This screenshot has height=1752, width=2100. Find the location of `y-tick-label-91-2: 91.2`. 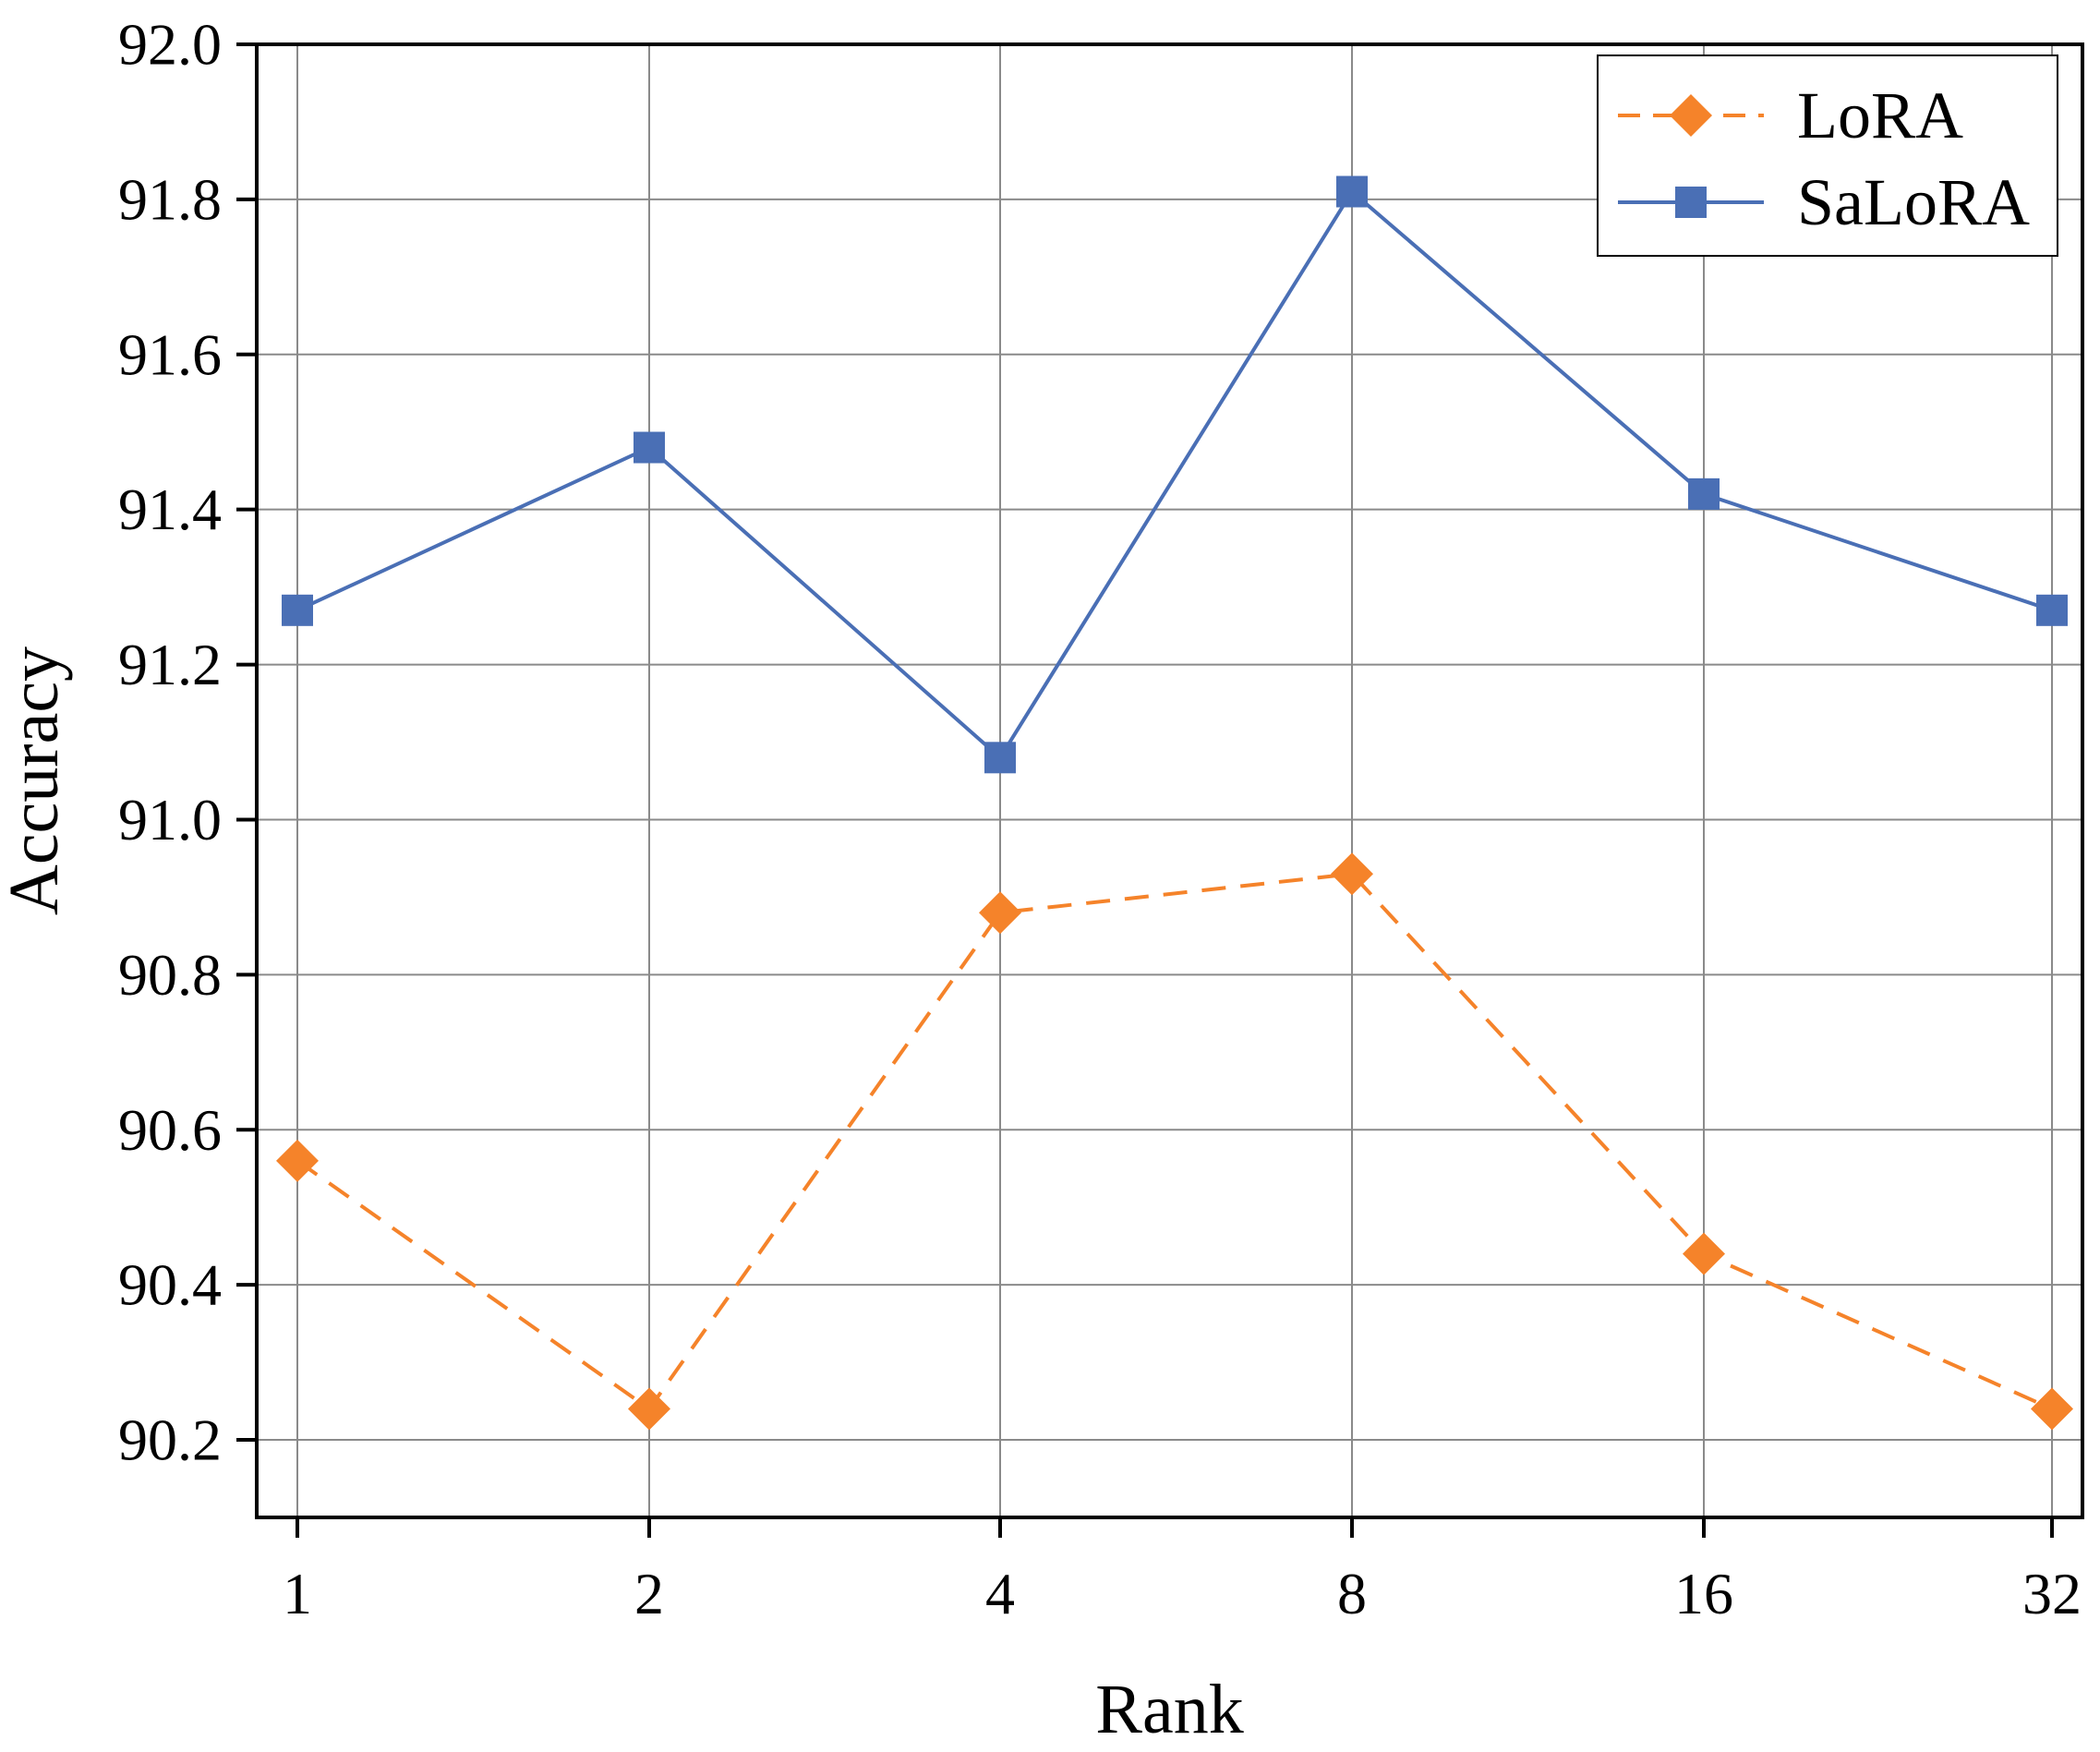

y-tick-label-91-2: 91.2 is located at coordinates (170, 665).